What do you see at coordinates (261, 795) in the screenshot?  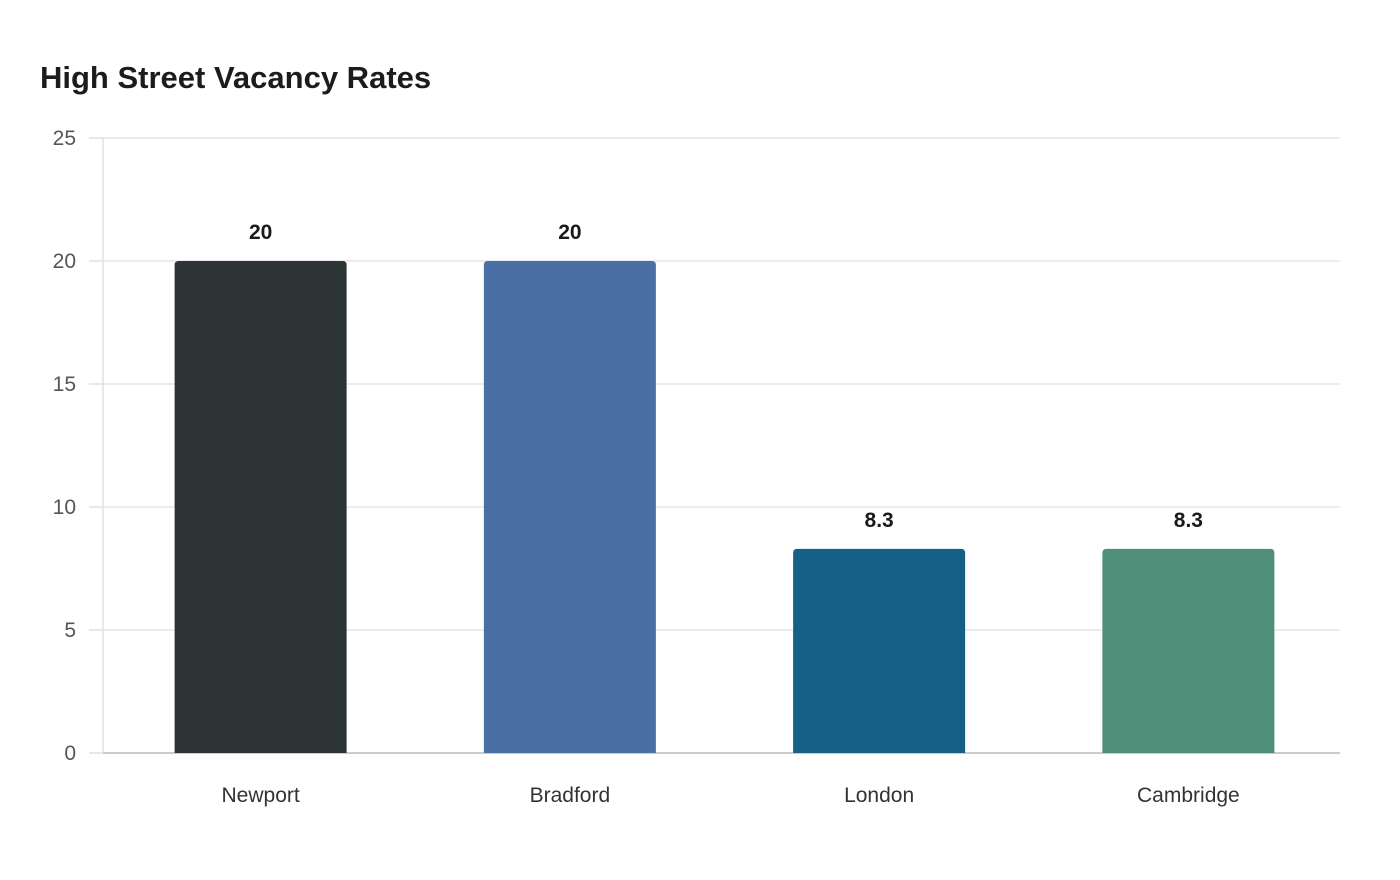 I see `x-tick-label: Newport` at bounding box center [261, 795].